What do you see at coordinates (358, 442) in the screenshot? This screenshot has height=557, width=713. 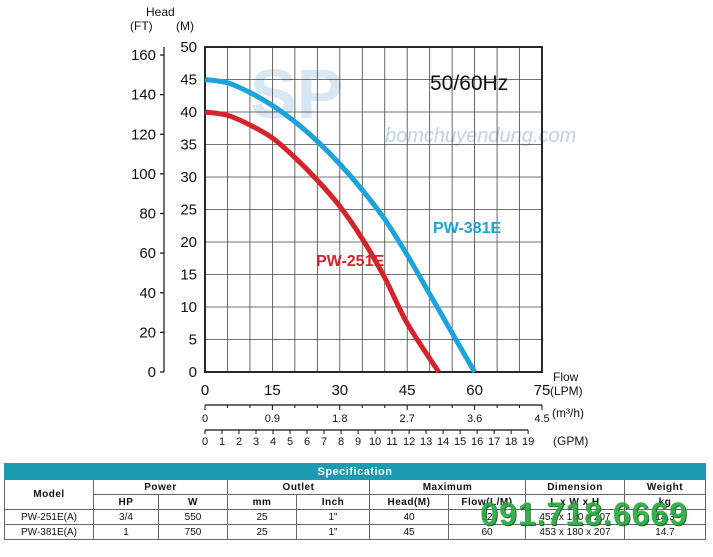 I see `x-tick-label-gpm: 9` at bounding box center [358, 442].